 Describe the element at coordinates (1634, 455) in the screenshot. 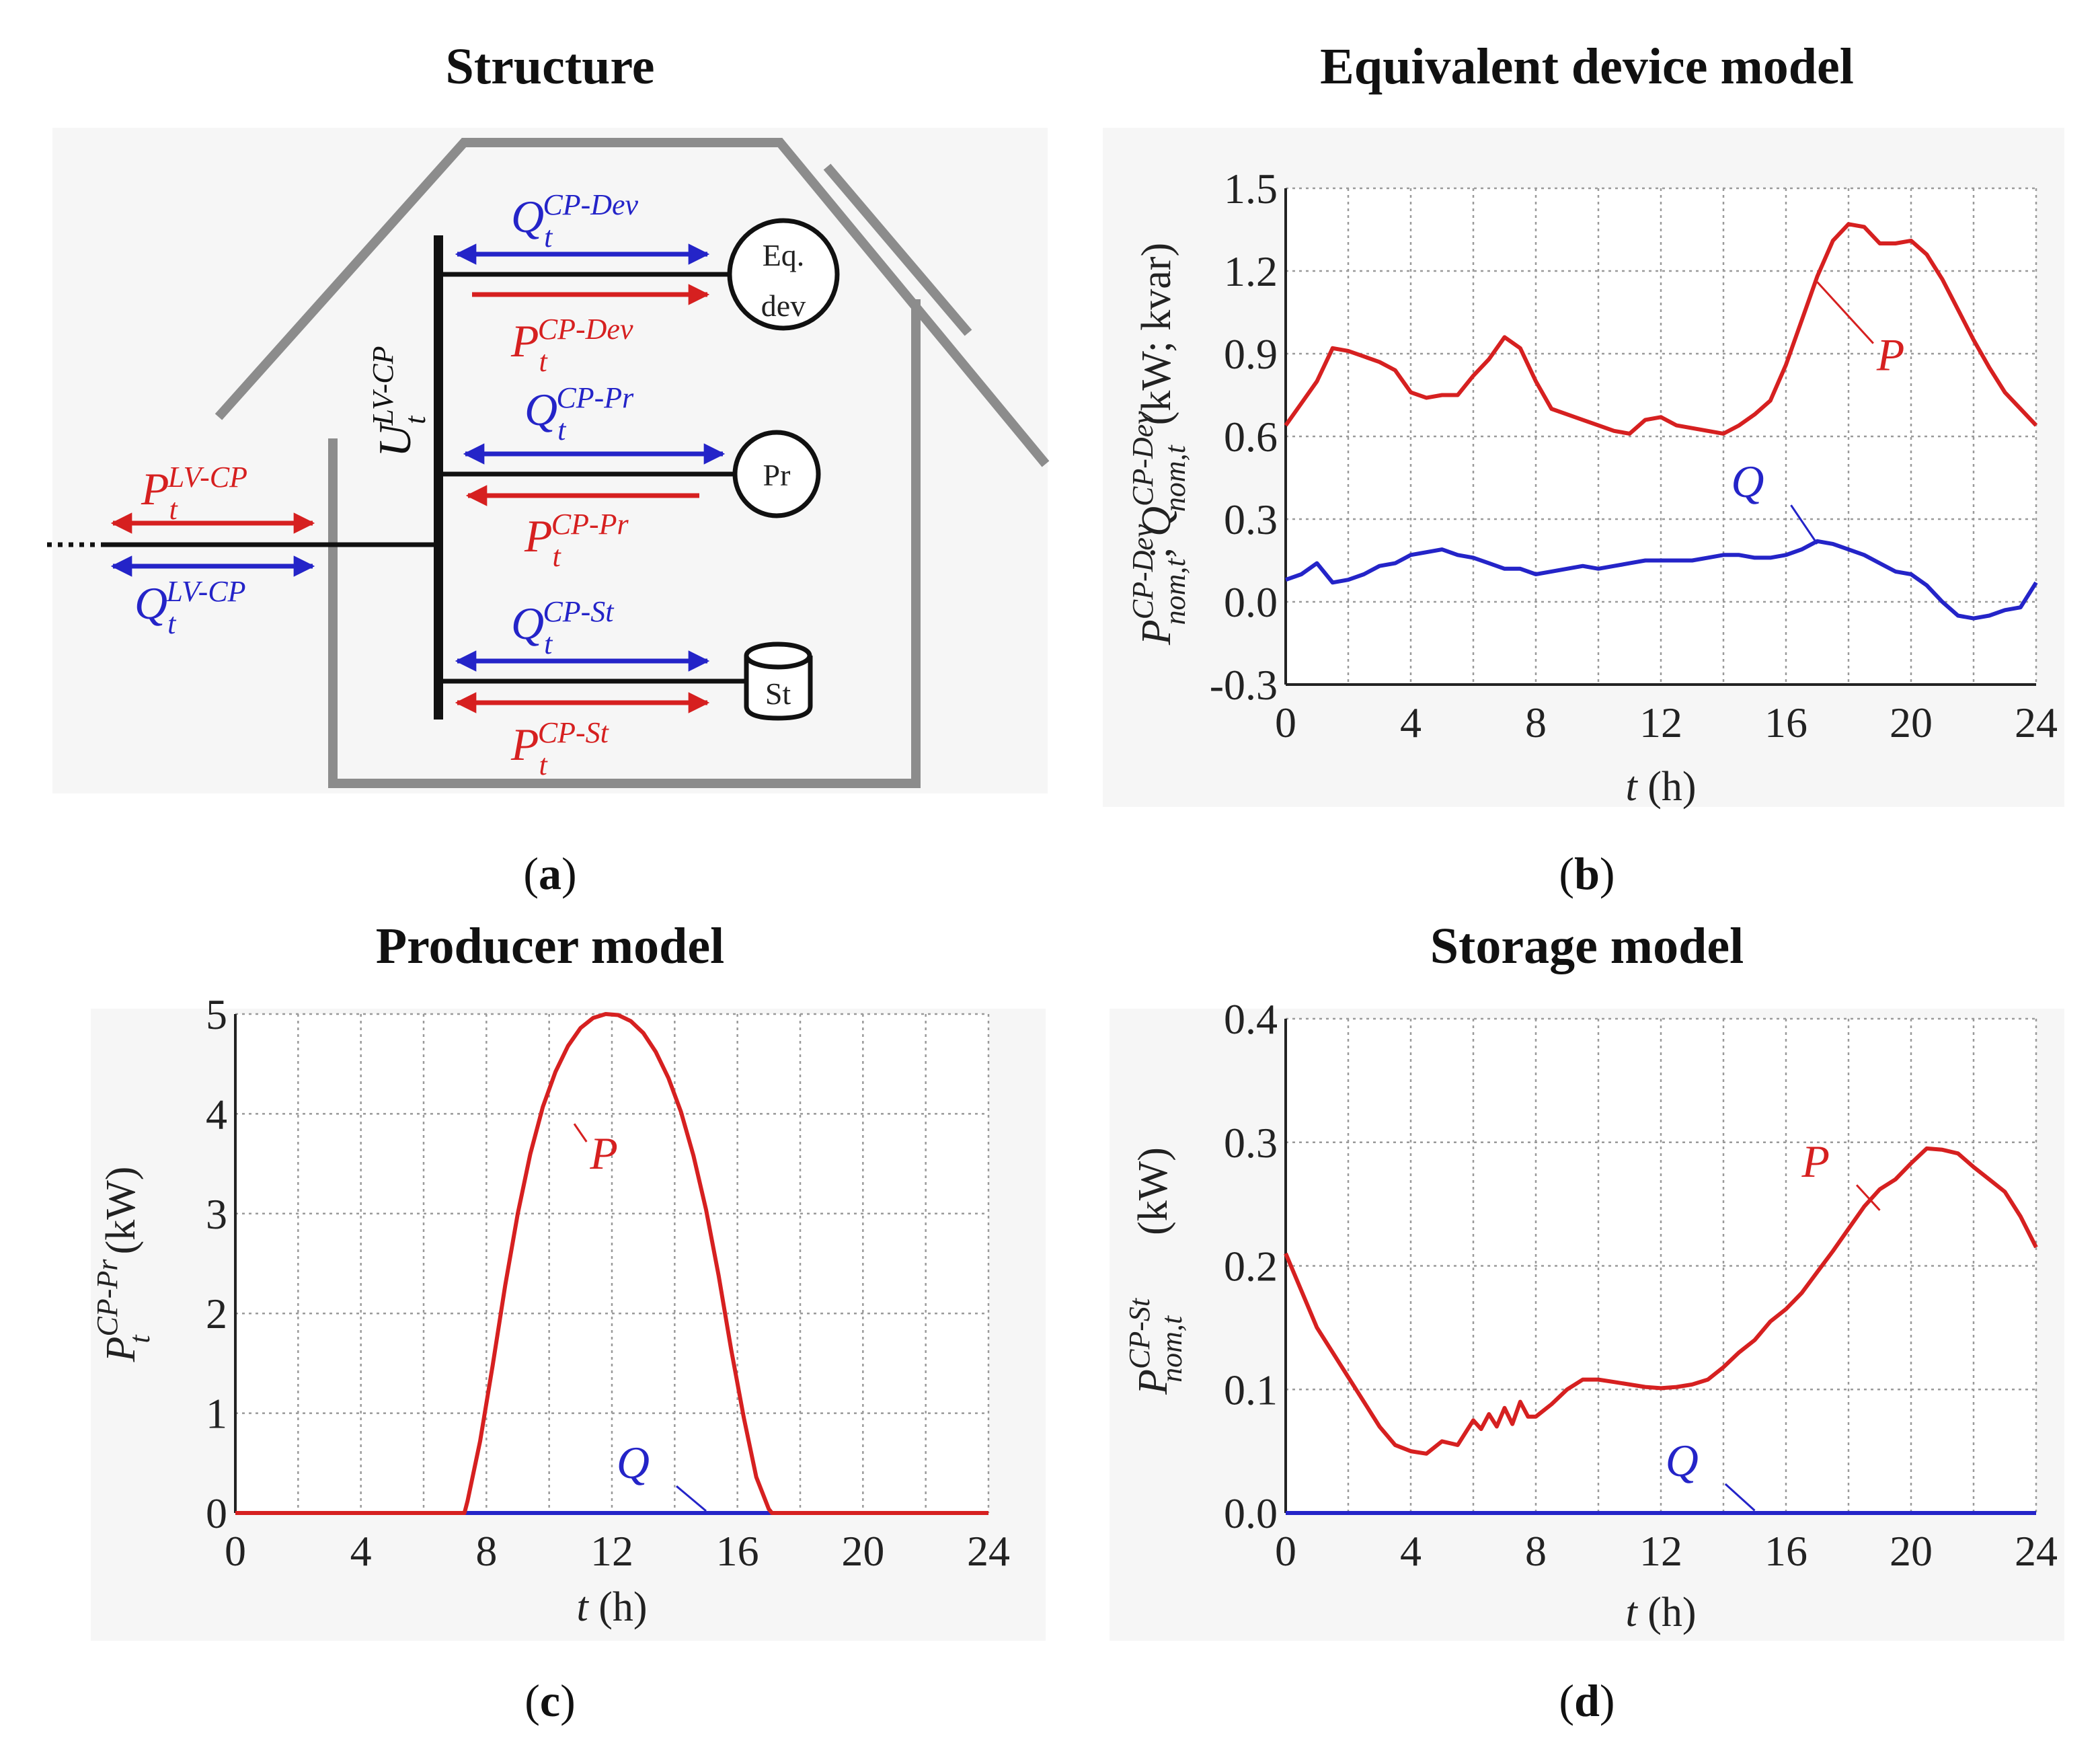

I see `chart-b-plot-area: 0 4 8 12 16 20 24 -0.3 0.0 0.3 0.6 0.9 1.2 1.5 P Q` at that location.